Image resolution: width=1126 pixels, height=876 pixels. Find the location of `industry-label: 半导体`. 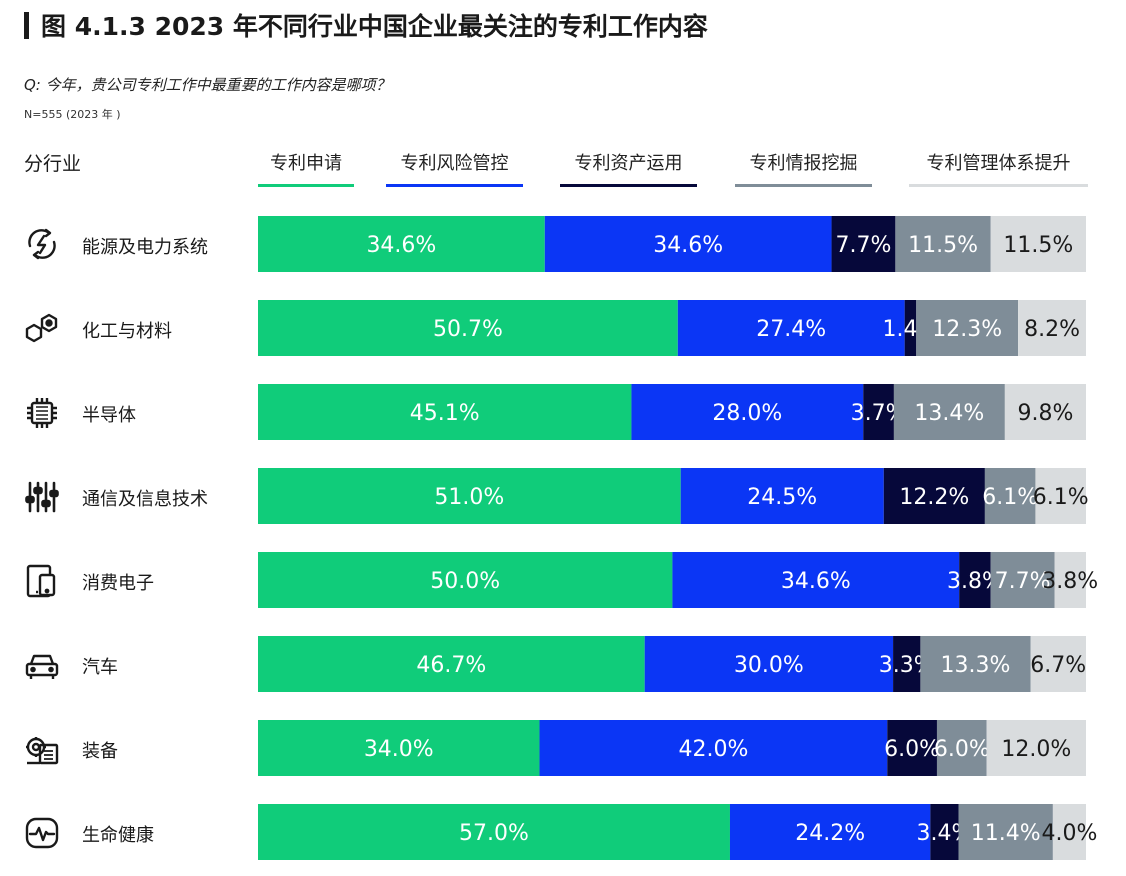

industry-label: 半导体 is located at coordinates (109, 415).